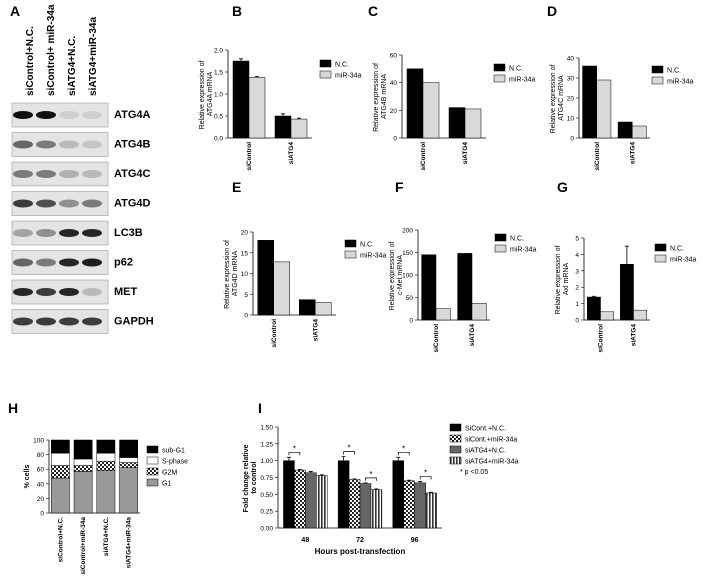  I want to click on legend-label: siCont.+miR-34a, so click(491, 440).